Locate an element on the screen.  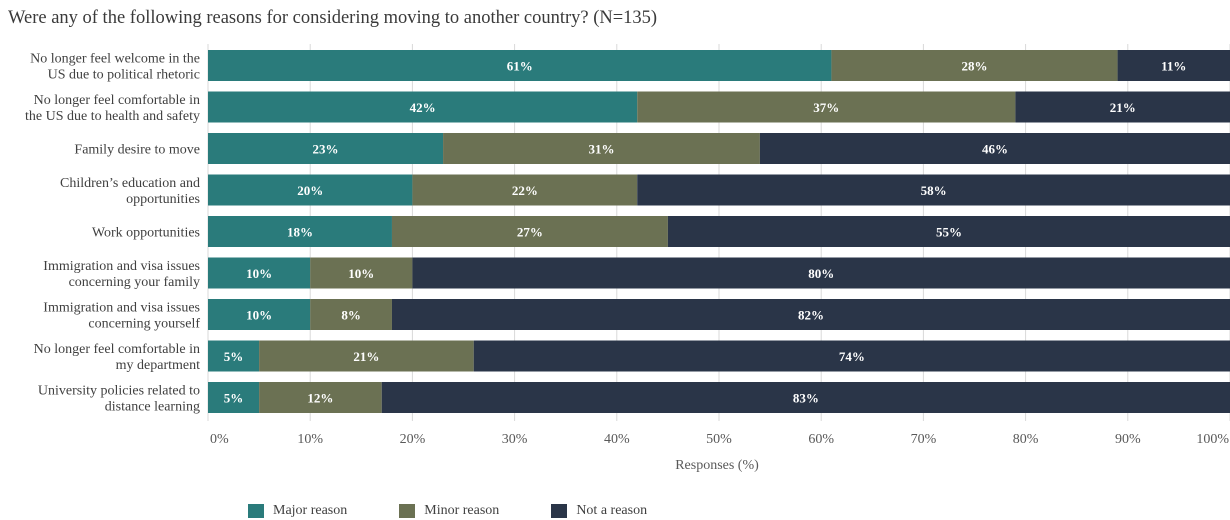
x-tick-label: 10% is located at coordinates (310, 439).